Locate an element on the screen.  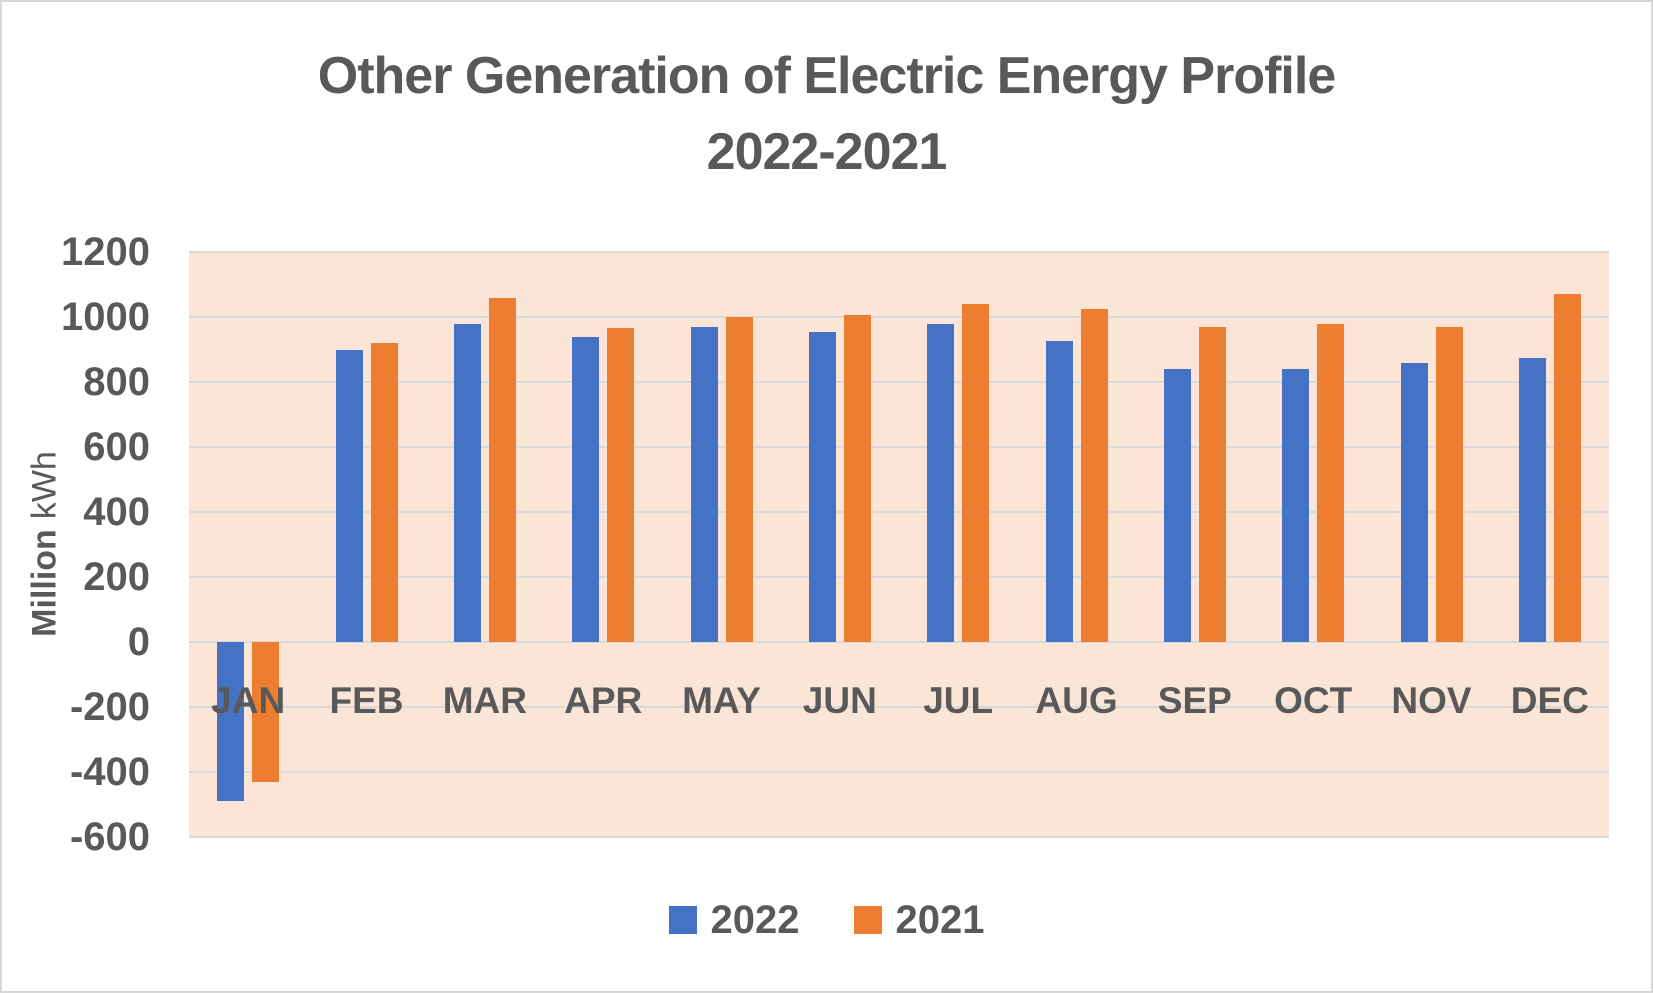
x-label-feb: FEB is located at coordinates (366, 700).